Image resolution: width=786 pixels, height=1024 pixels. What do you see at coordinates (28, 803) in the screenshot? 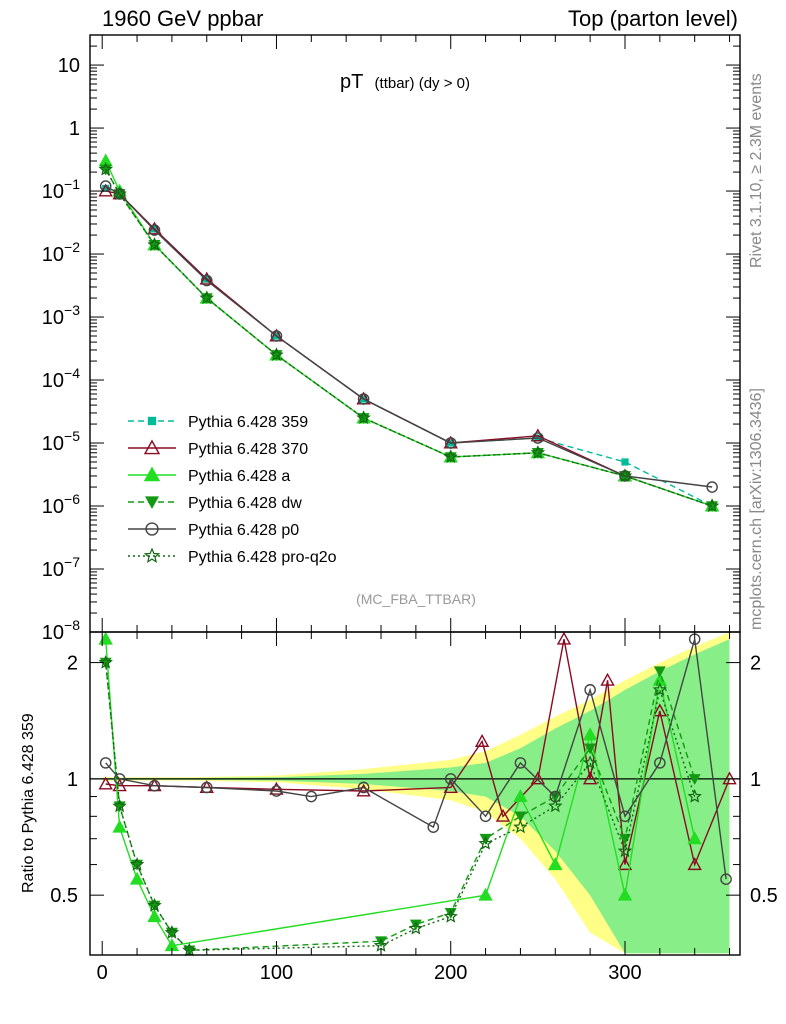
I see `ratio-y-axis-label: Ratio to Pythia 6.428 359` at bounding box center [28, 803].